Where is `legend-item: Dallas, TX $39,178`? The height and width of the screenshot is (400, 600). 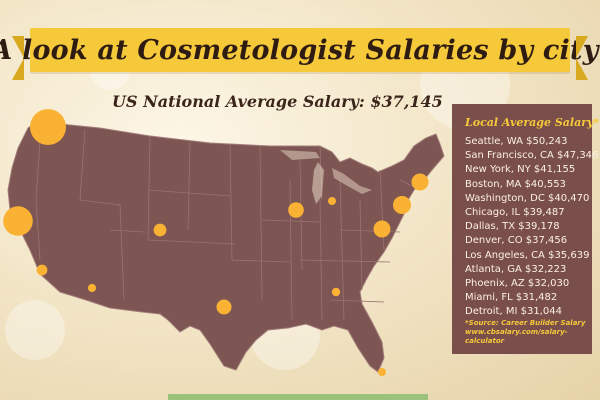
legend-item: Dallas, TX $39,178 is located at coordinates (512, 227).